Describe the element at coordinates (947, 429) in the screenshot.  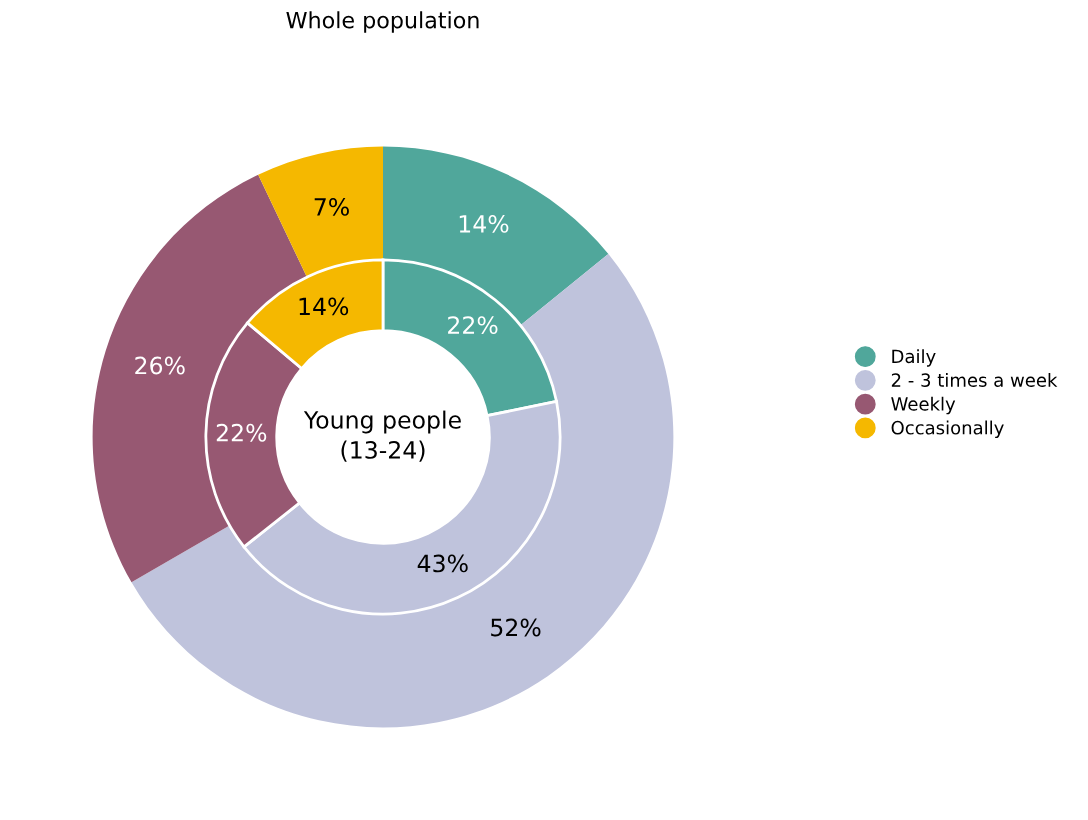
I see `legend-label: Occasionally` at that location.